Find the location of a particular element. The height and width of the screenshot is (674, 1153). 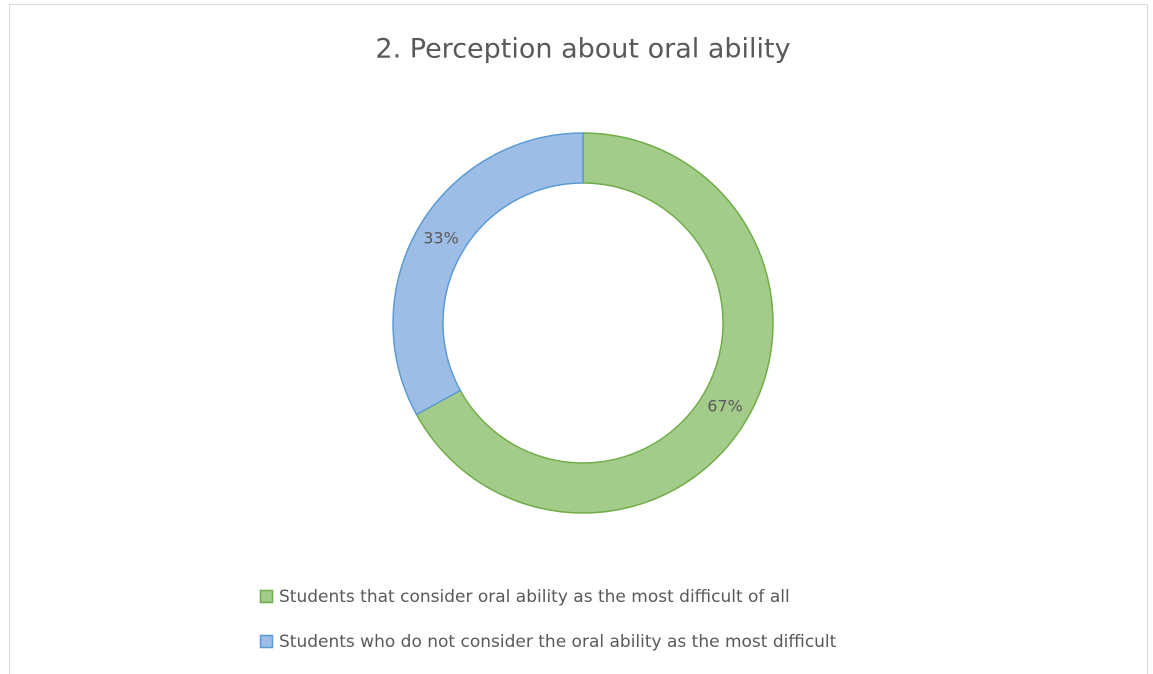

data-label: 67% is located at coordinates (725, 405).